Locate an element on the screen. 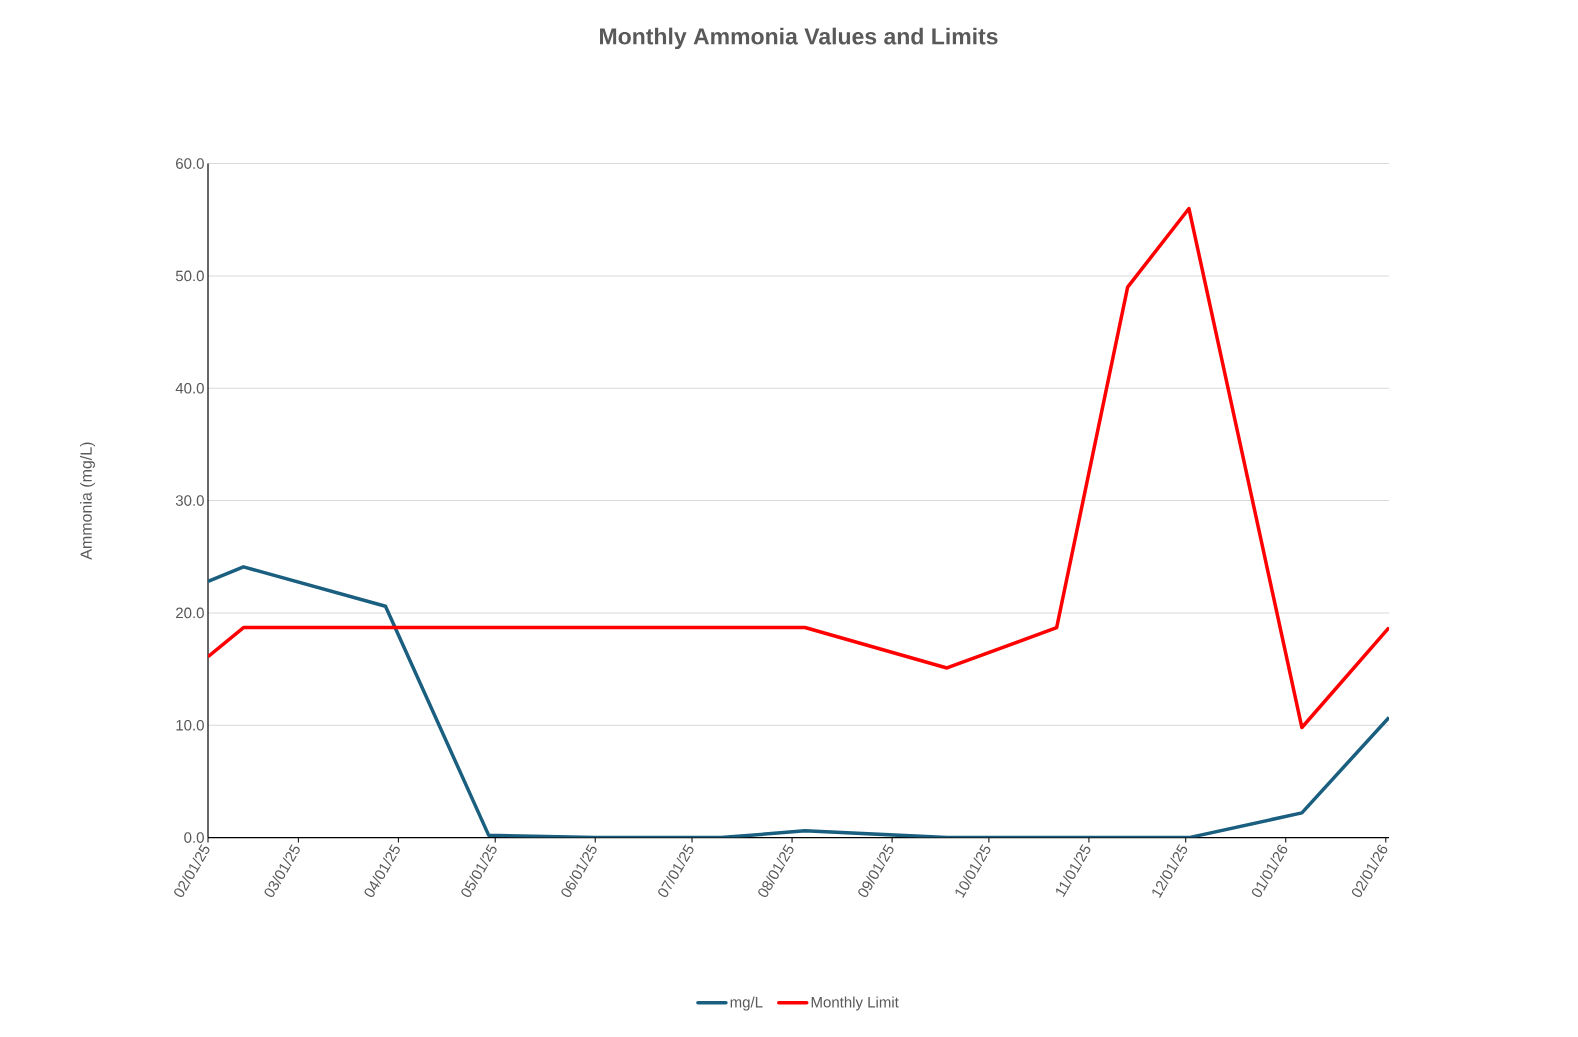 Image resolution: width=1578 pixels, height=1037 pixels. y-tick-label: 0.0 is located at coordinates (194, 837).